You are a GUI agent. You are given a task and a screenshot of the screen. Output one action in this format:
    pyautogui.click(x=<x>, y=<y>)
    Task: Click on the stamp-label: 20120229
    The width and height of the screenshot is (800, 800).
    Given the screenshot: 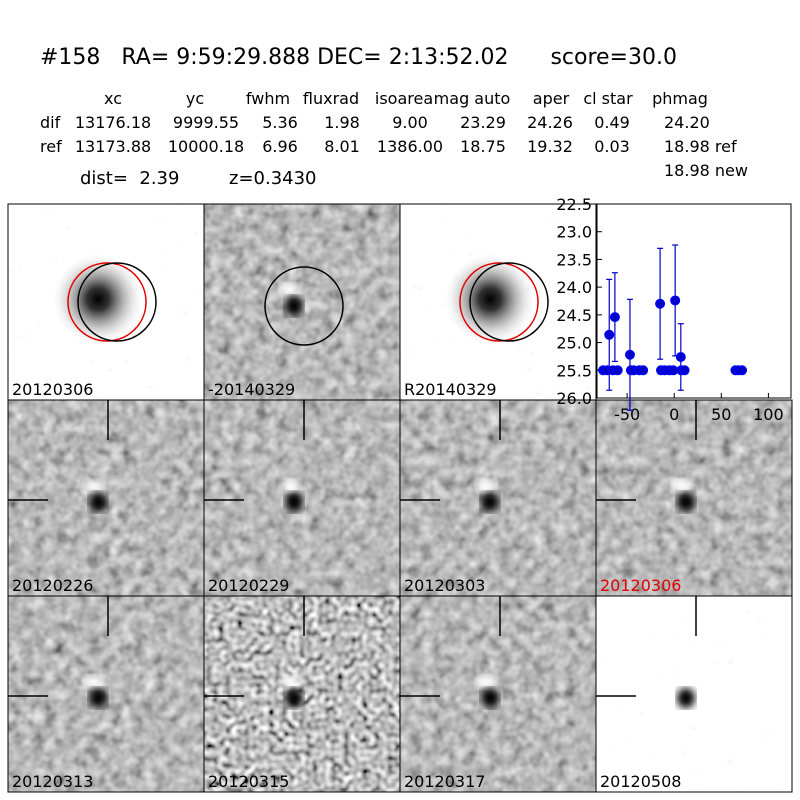 What is the action you would take?
    pyautogui.click(x=248, y=585)
    